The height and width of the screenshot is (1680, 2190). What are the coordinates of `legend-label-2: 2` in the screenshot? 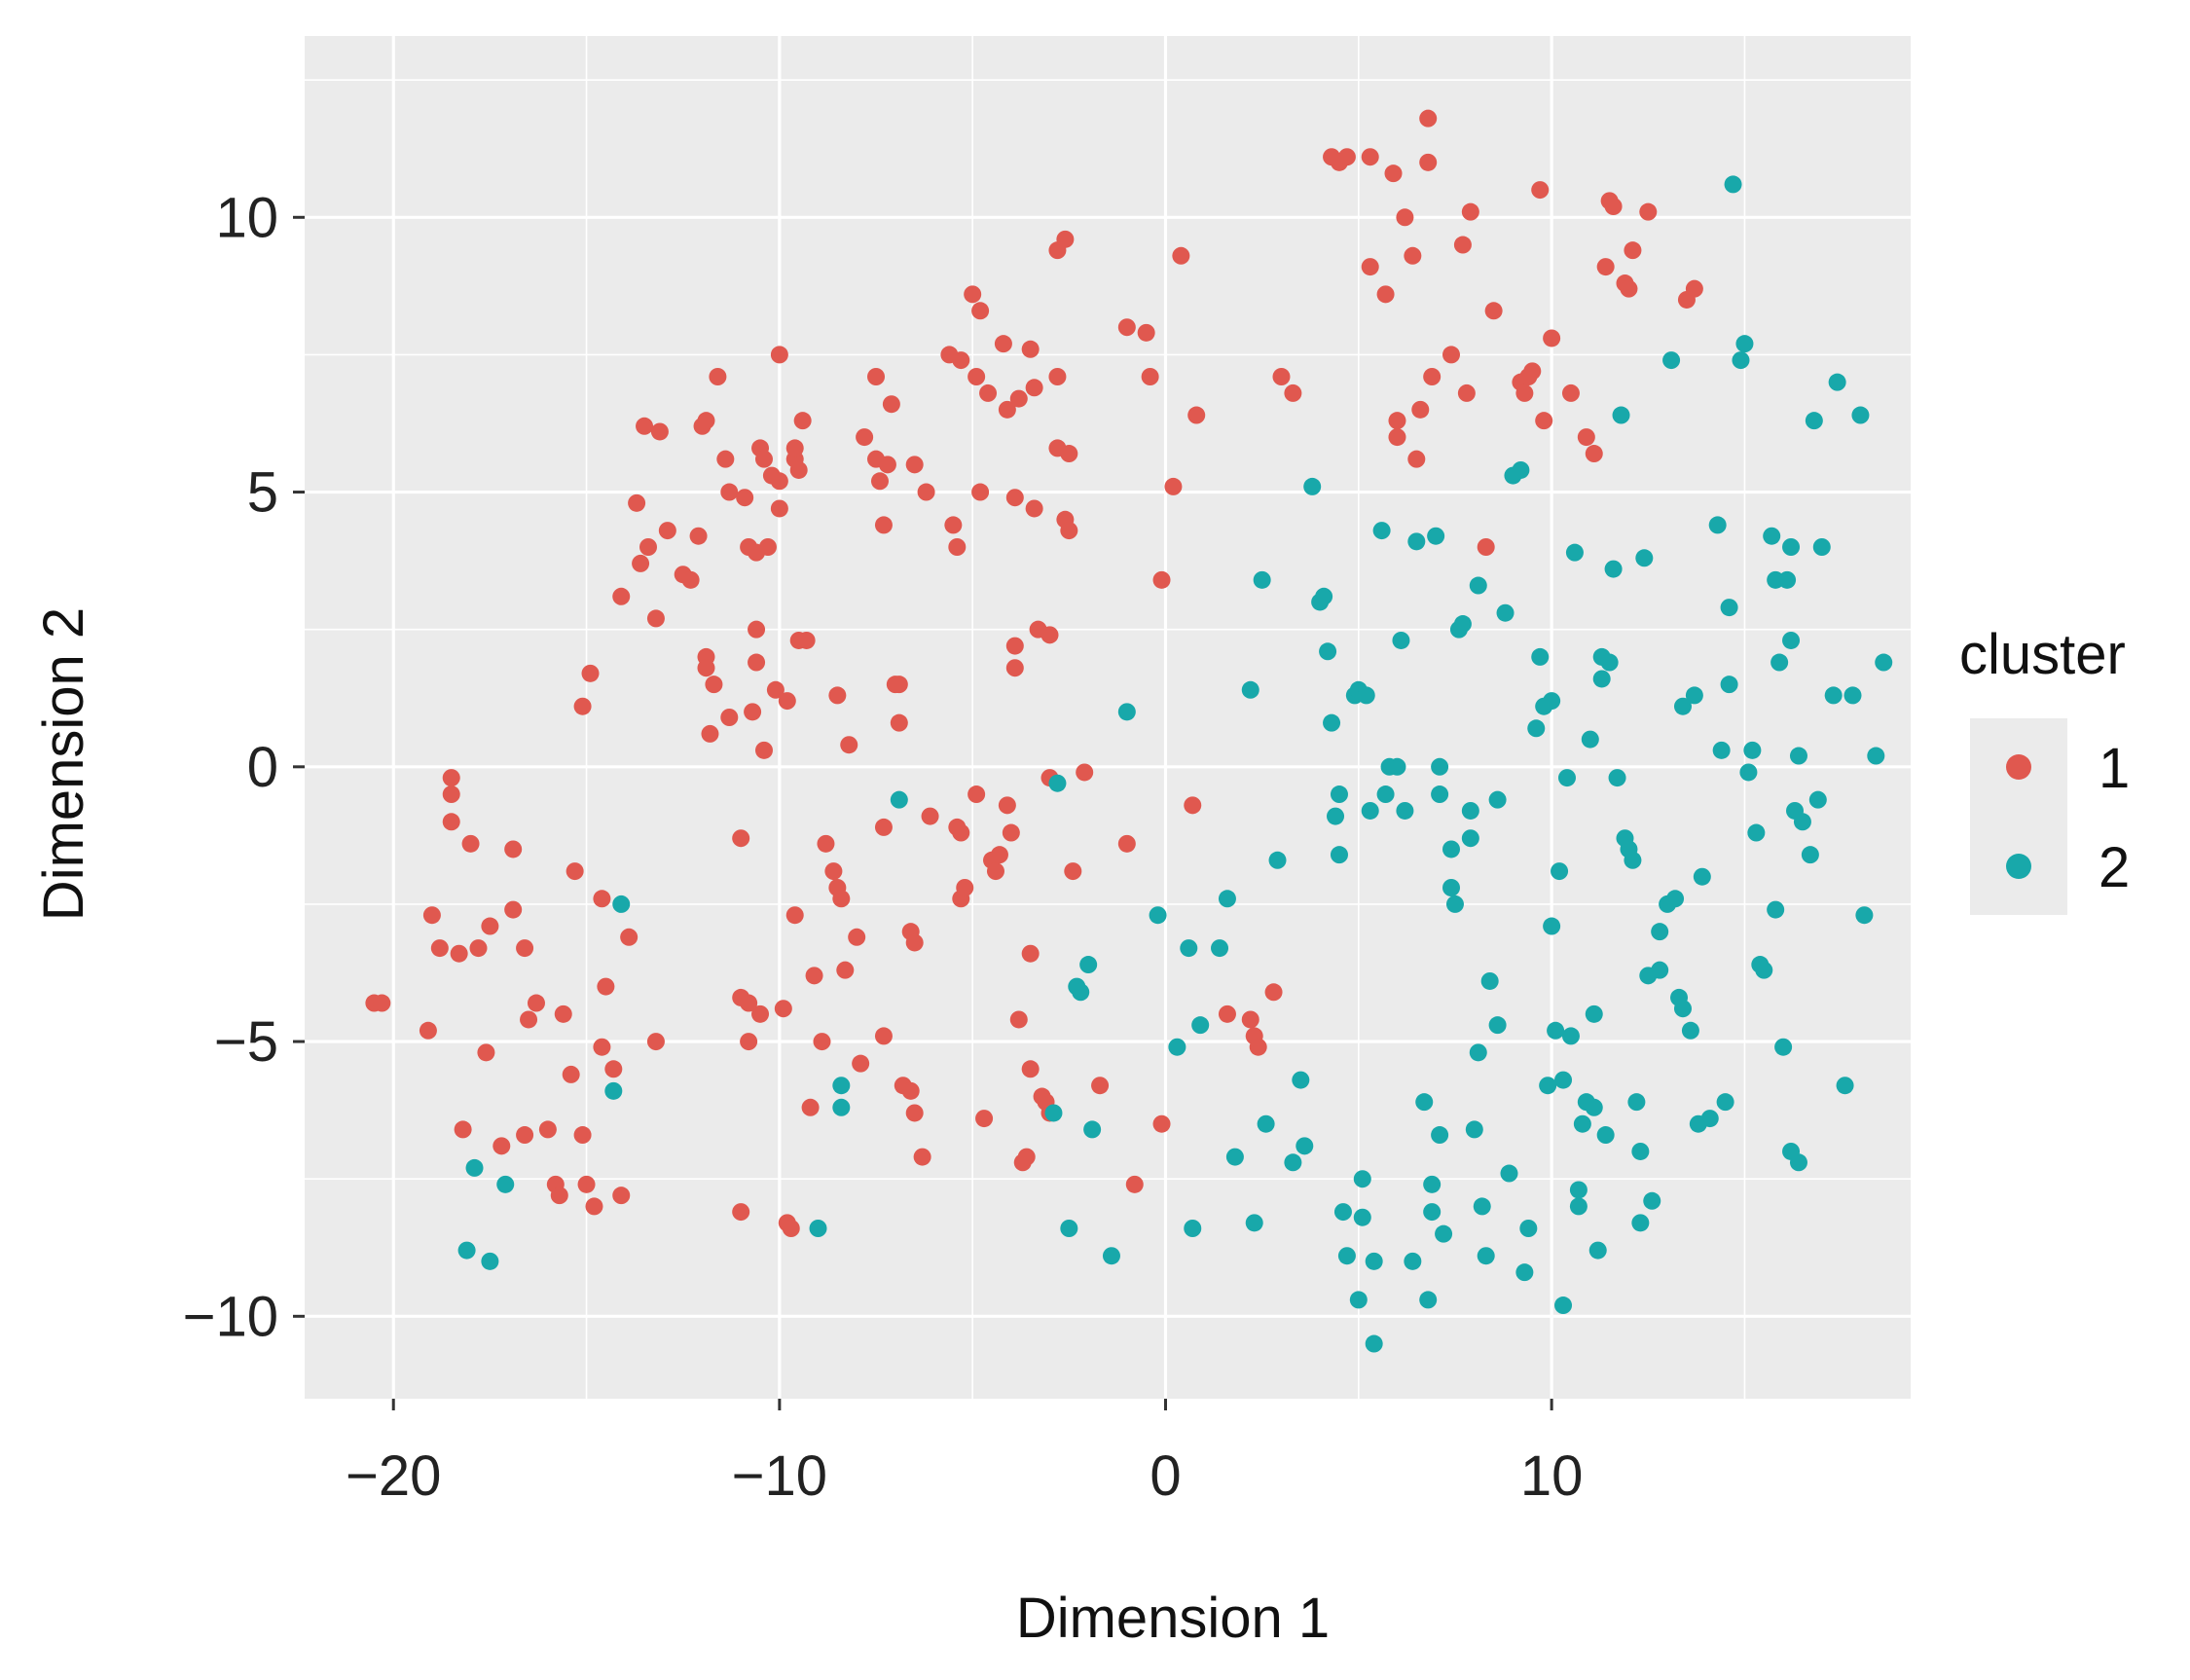 It's located at (2114, 867).